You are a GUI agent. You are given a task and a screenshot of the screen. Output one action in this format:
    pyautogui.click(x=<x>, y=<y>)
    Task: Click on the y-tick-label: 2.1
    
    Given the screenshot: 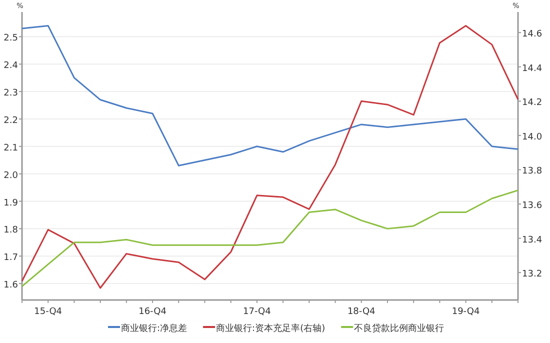 What is the action you would take?
    pyautogui.click(x=11, y=148)
    